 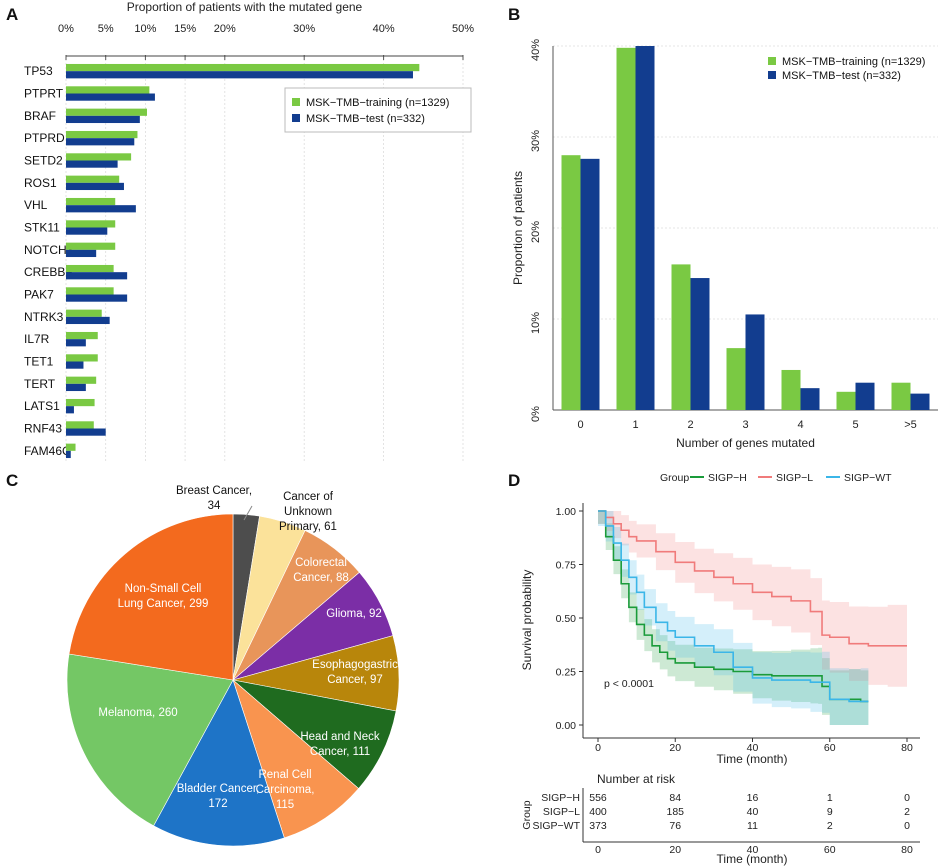 What do you see at coordinates (853, 62) in the screenshot?
I see `legend-label-training: MSK−TMB−training (n=1329)` at bounding box center [853, 62].